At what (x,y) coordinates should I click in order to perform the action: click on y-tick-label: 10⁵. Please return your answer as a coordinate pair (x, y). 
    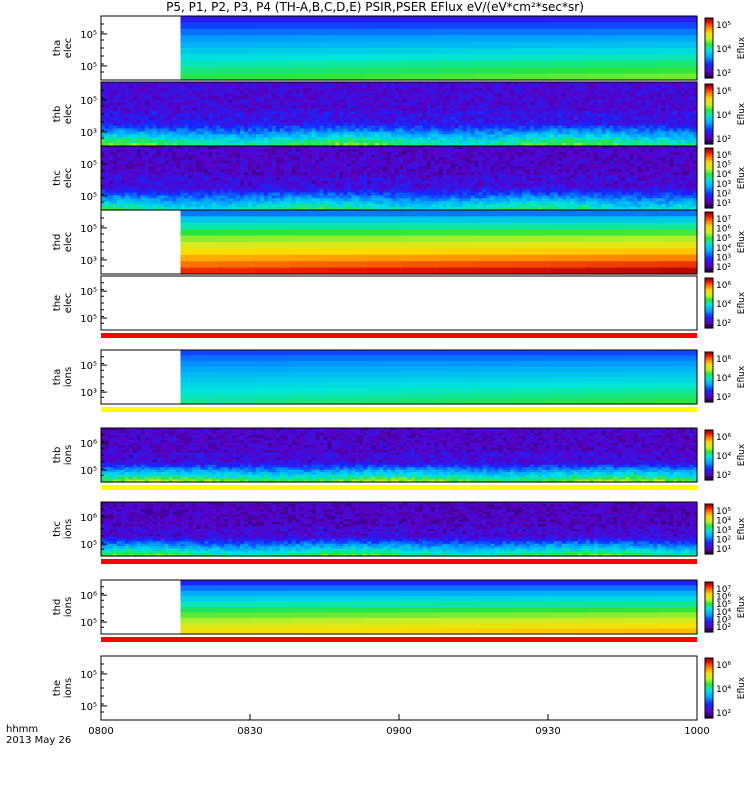
    Looking at the image, I should click on (88, 101).